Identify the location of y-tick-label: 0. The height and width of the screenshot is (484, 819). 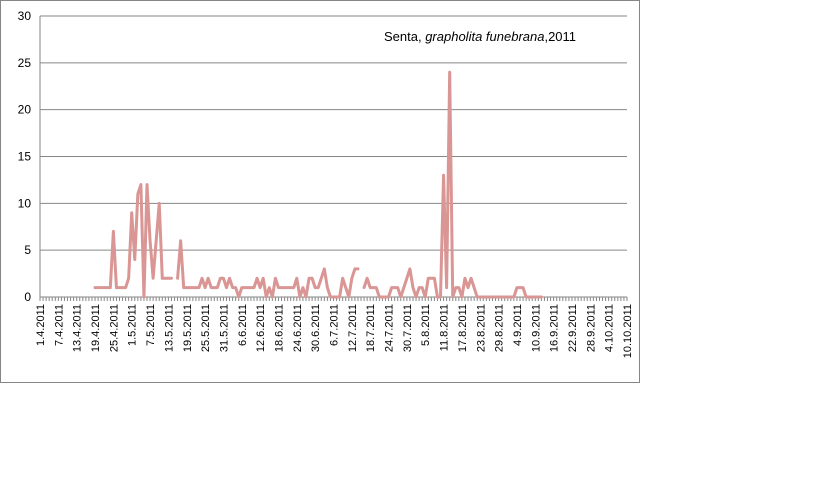
(27, 297).